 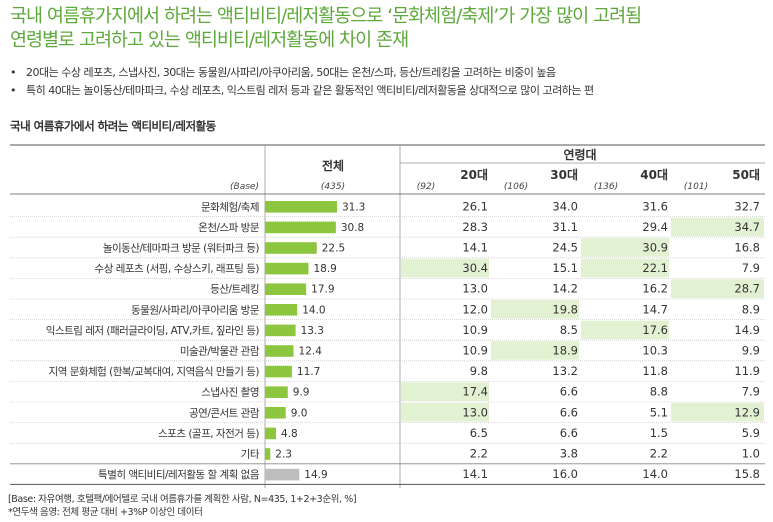 What do you see at coordinates (333, 249) in the screenshot?
I see `bar-value-label: 22.5` at bounding box center [333, 249].